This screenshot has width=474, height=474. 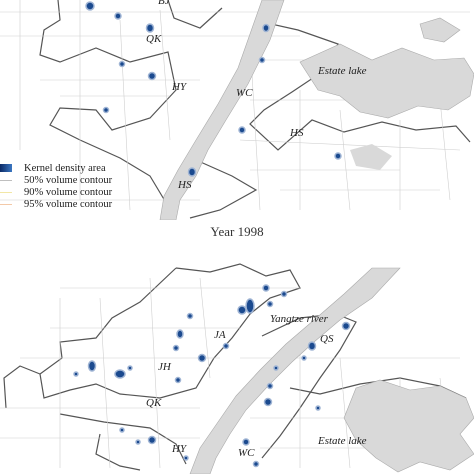 I want to click on legend-item-95: 95% volume contour, so click(x=70, y=204).